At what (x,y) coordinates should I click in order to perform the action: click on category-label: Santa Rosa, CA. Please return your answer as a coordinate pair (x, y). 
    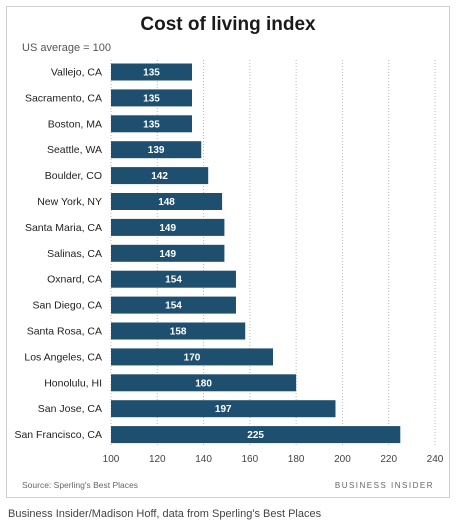
    Looking at the image, I should click on (64, 332).